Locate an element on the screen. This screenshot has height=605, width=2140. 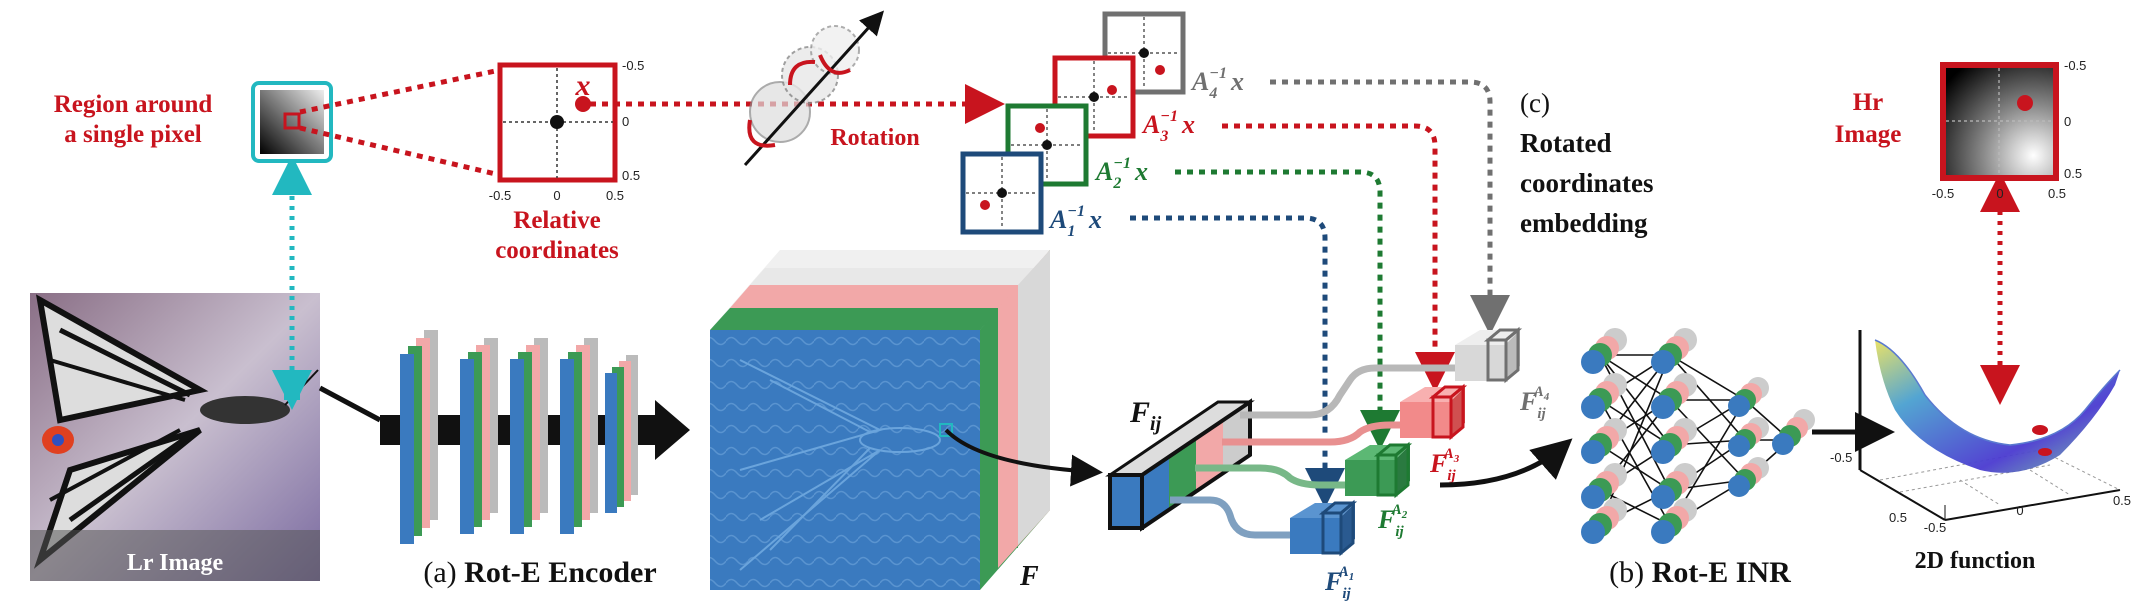
relative-ticks: -0.5 0 0.5 -0.5 0 0.5 is located at coordinates (567, 130).